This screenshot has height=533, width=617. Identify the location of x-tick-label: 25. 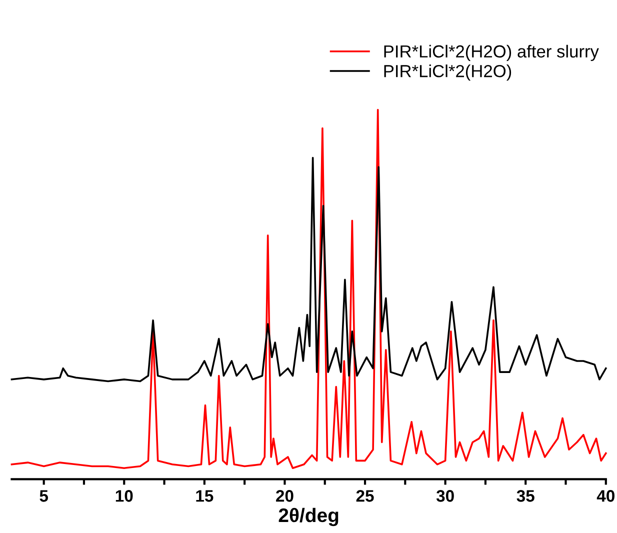
(365, 496).